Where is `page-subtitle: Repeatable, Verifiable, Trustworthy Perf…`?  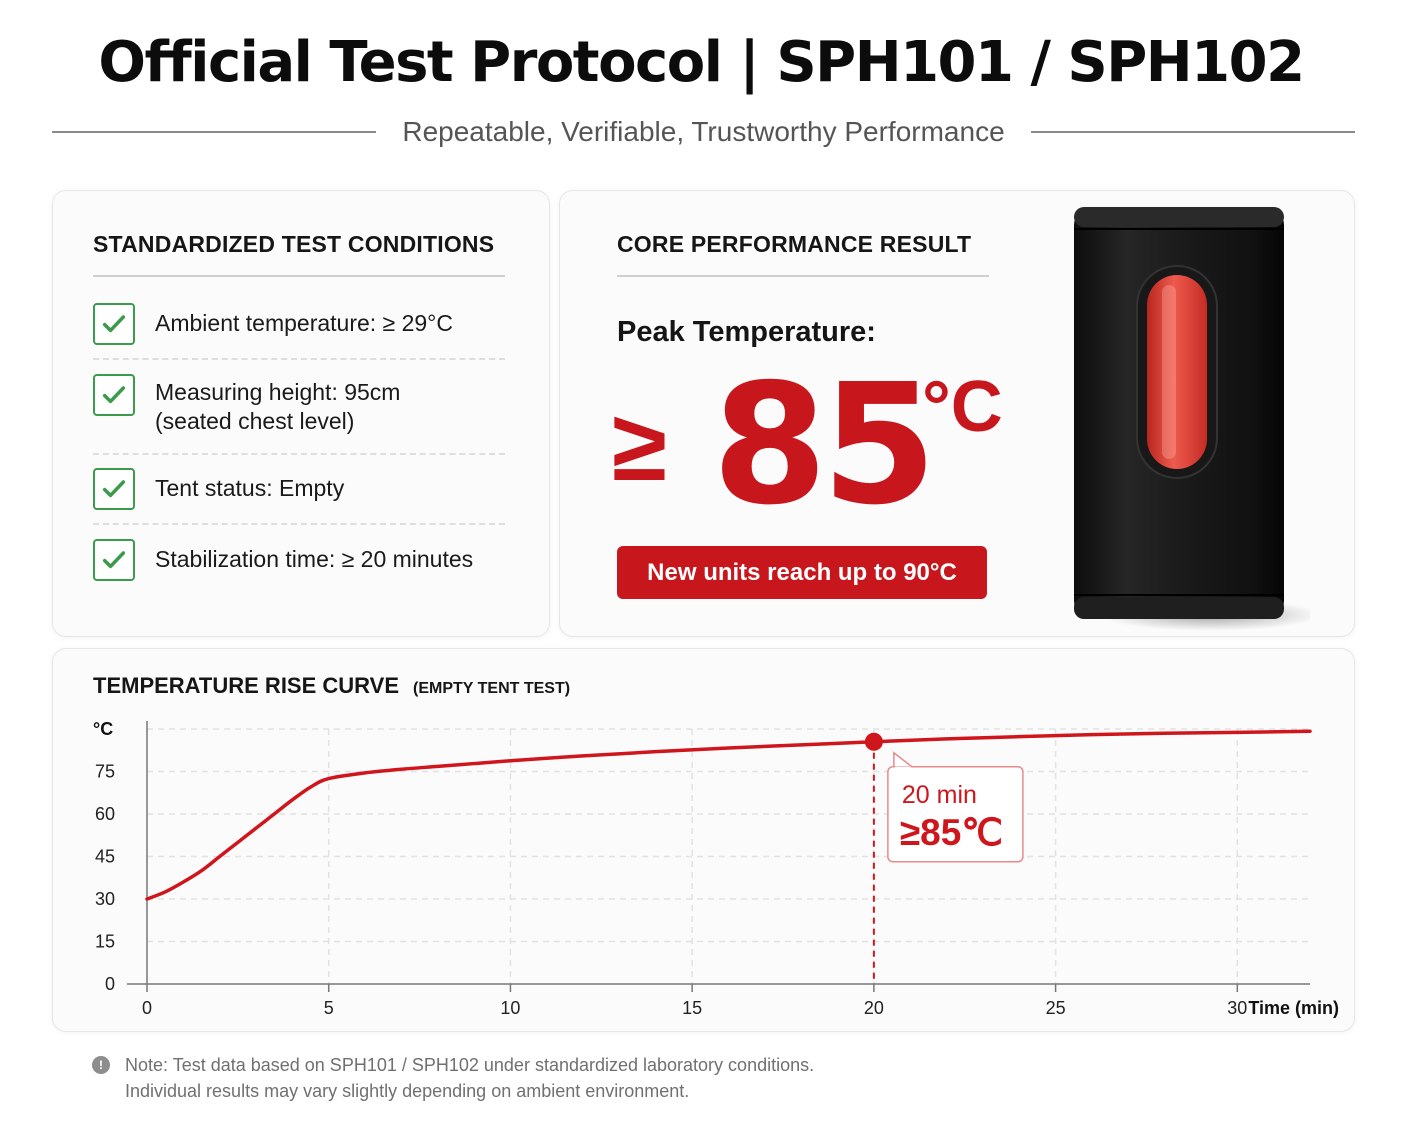 page-subtitle: Repeatable, Verifiable, Trustworthy Perf… is located at coordinates (703, 131).